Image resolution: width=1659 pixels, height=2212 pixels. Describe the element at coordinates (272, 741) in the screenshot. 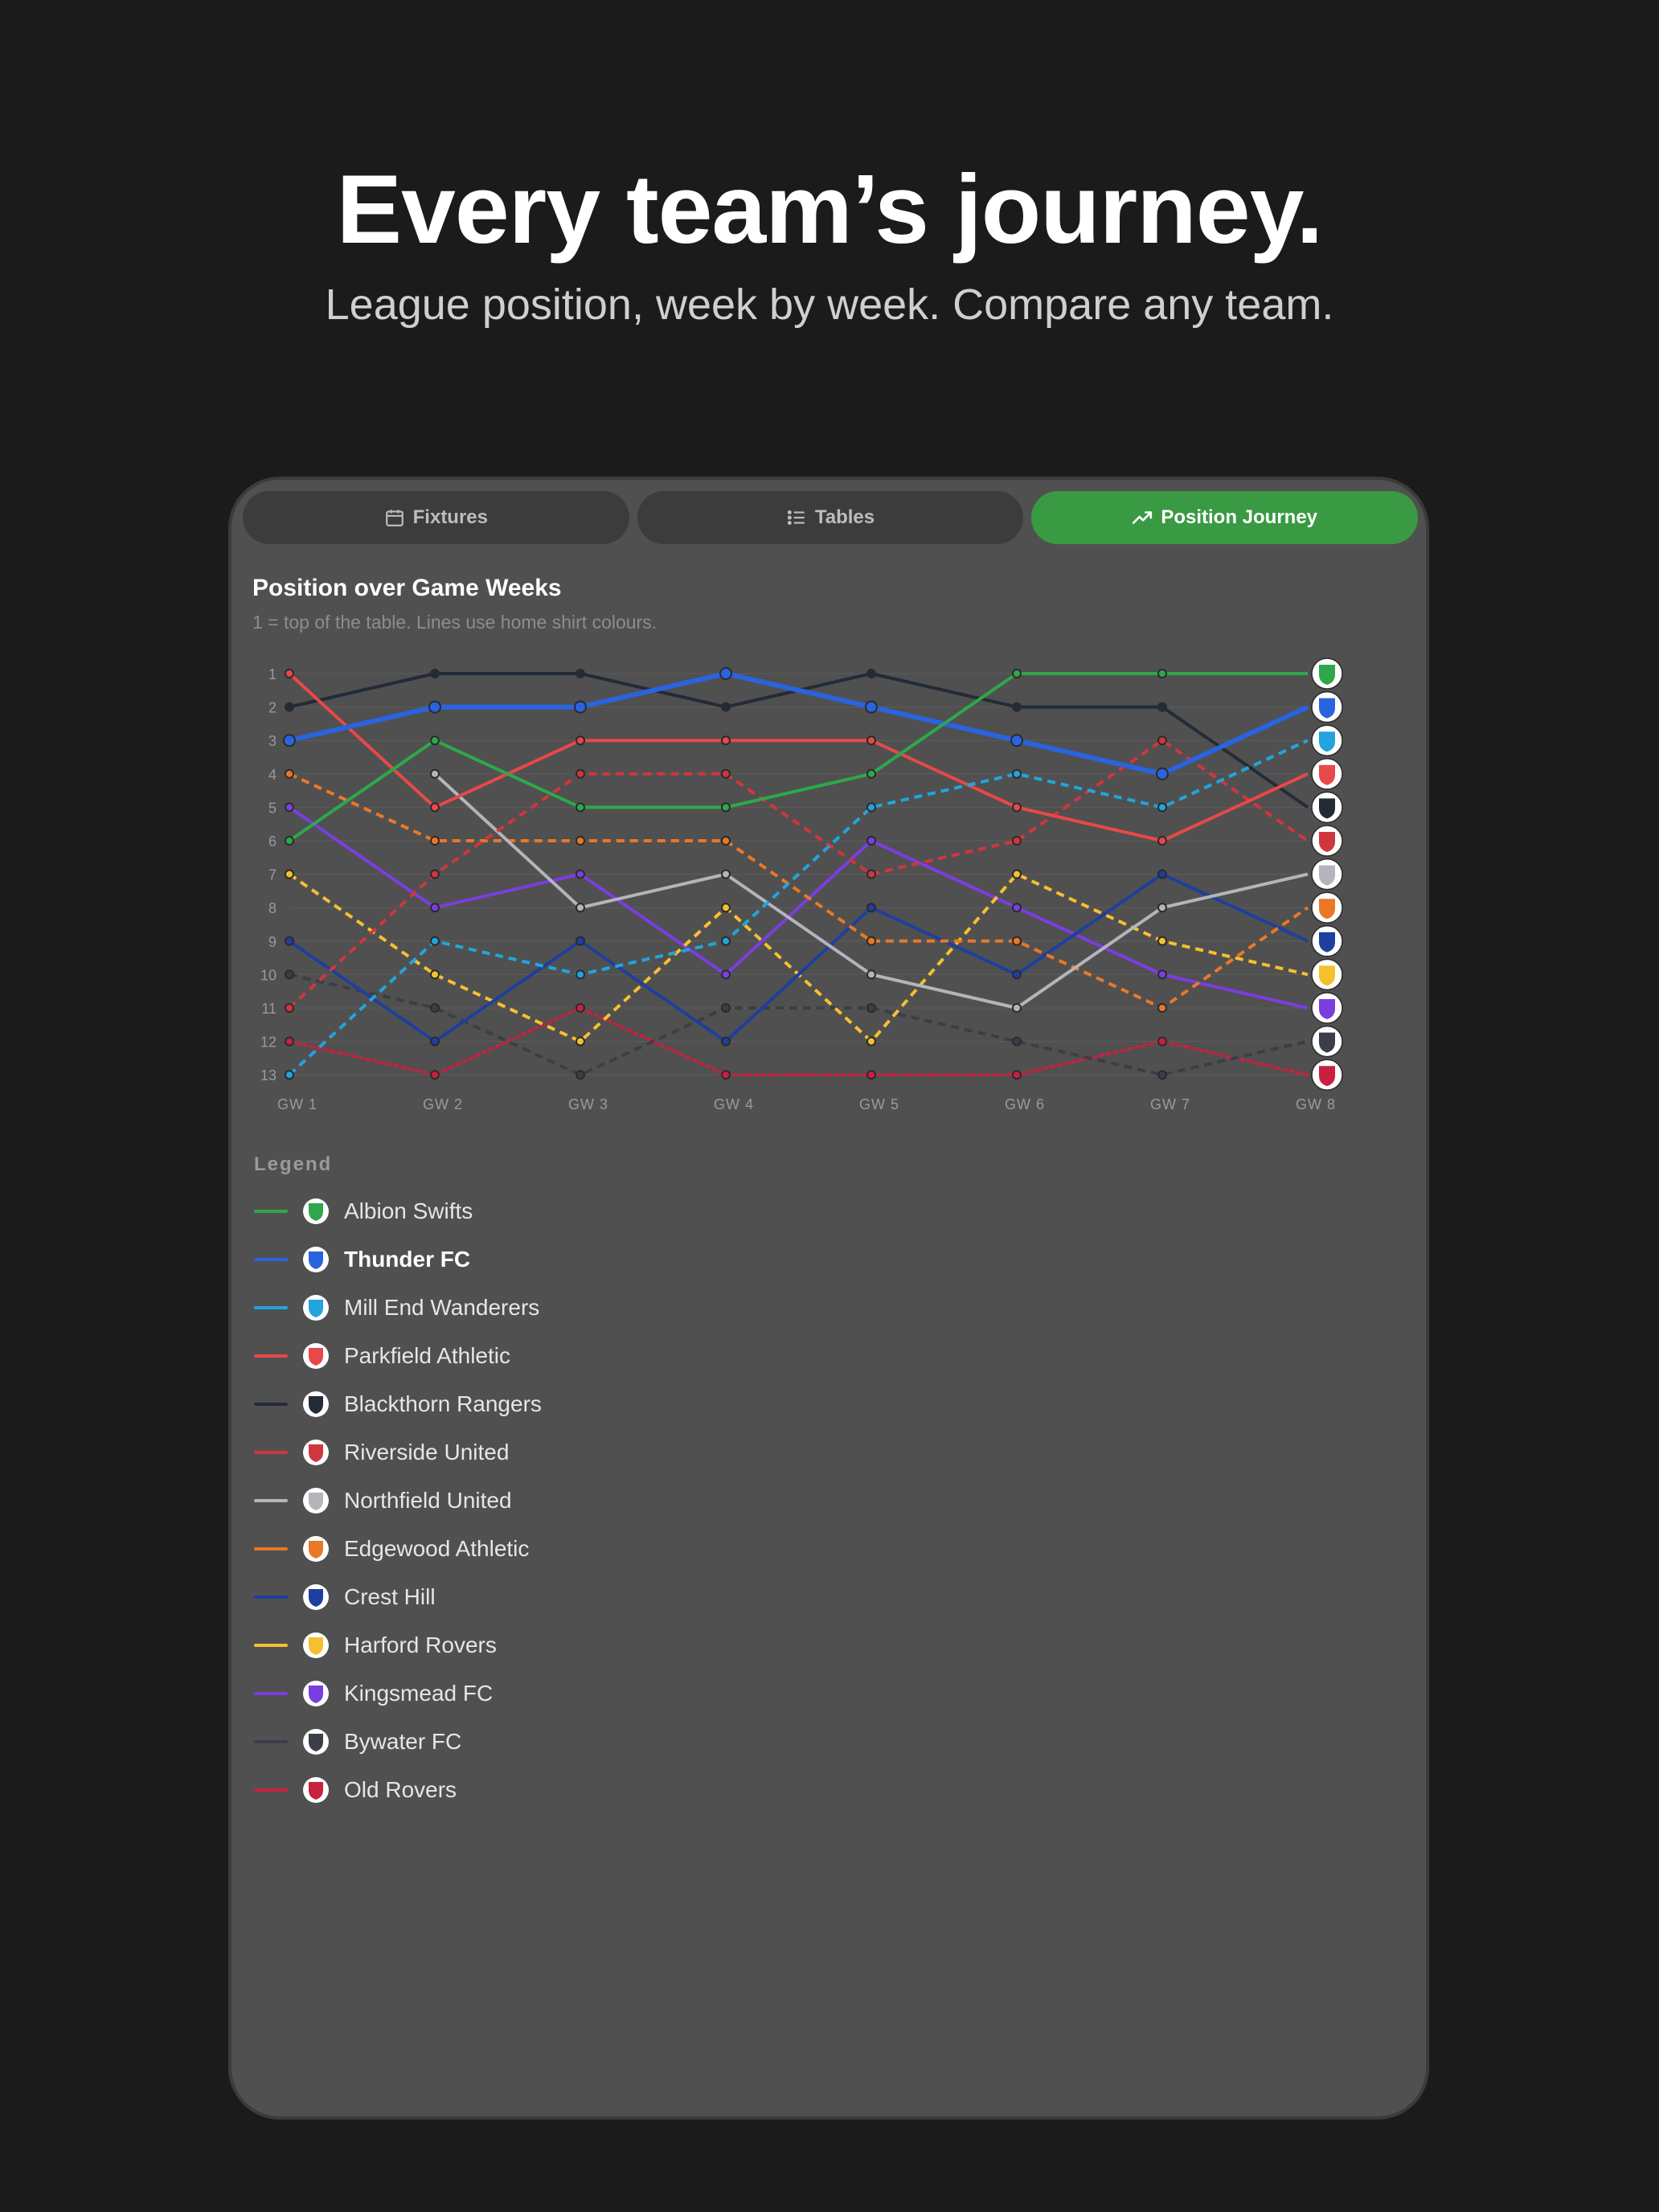

I see `y-tick-label: 3` at that location.